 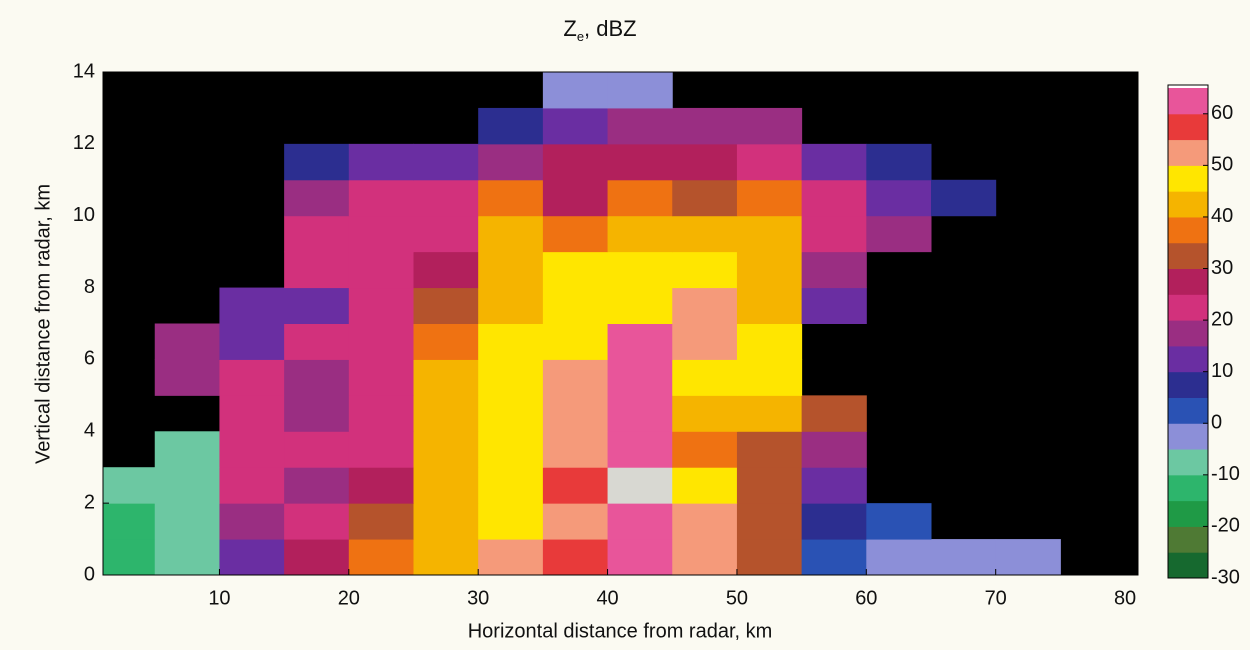 I want to click on x-tick-label: 40, so click(x=607, y=598).